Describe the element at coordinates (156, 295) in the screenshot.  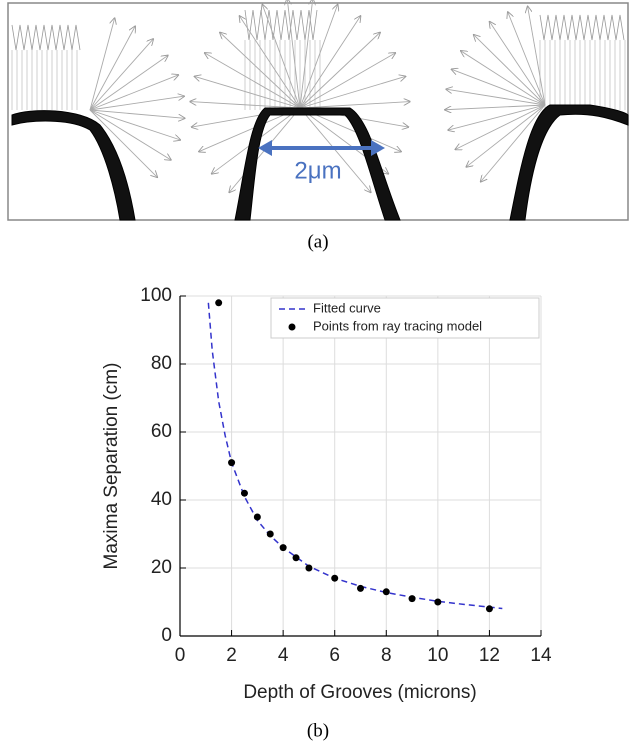
I see `y-tick-label: 100` at that location.